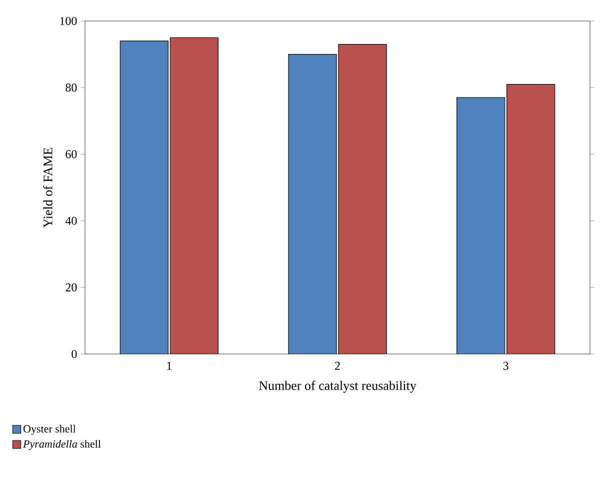 This screenshot has width=605, height=491. I want to click on y-tick-label: 80, so click(71, 88).